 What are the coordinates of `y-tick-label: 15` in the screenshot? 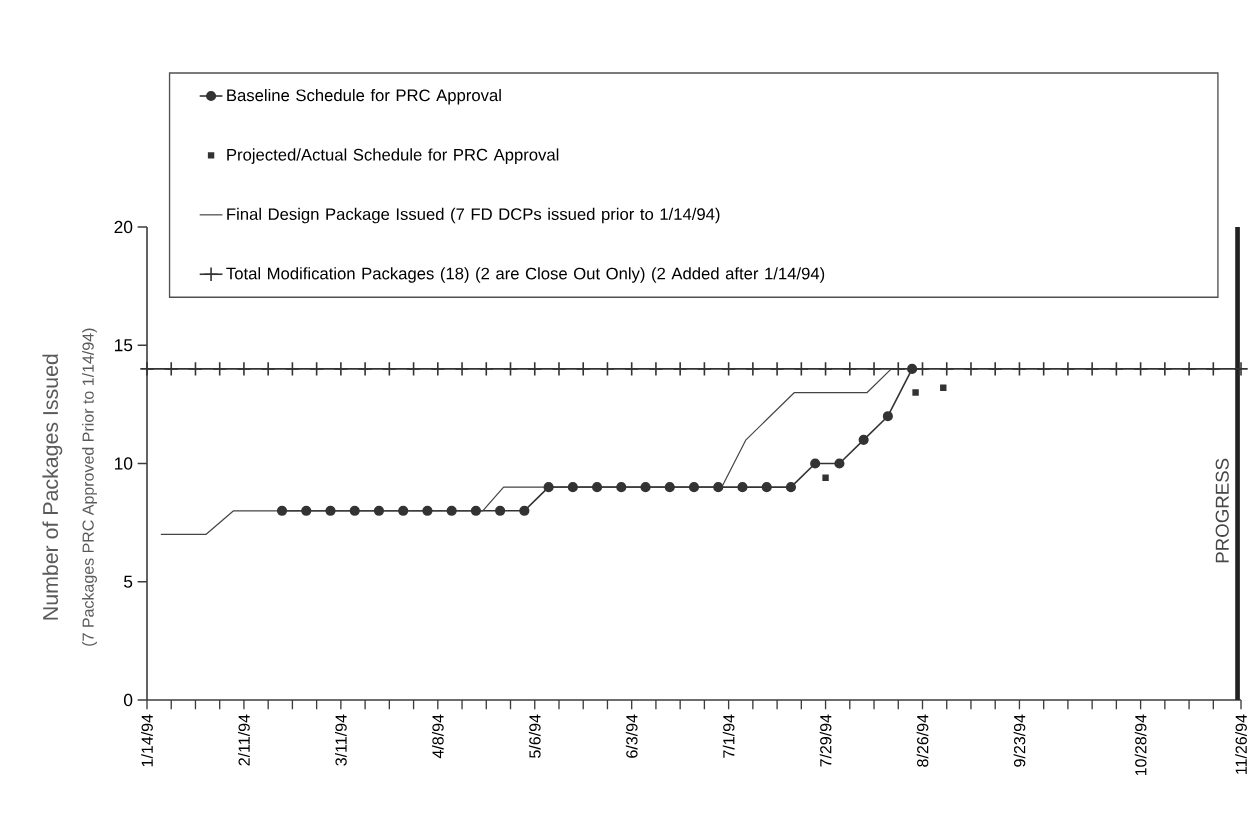 It's located at (123, 345).